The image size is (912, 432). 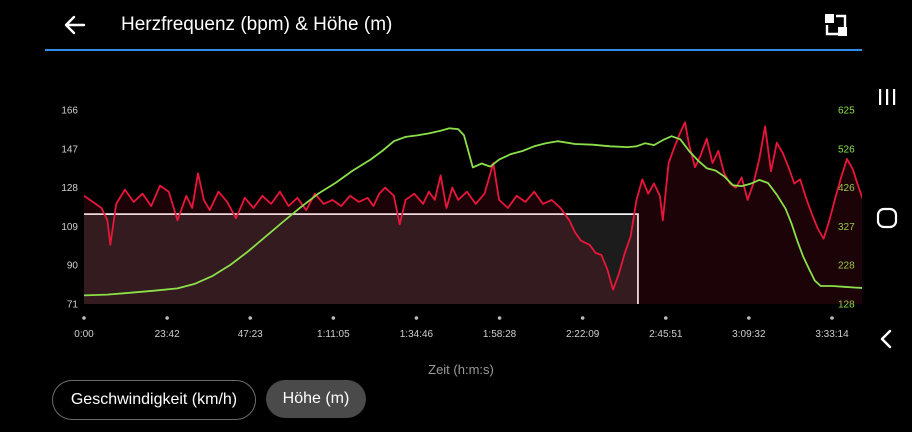 I want to click on home-icon, so click(x=887, y=218).